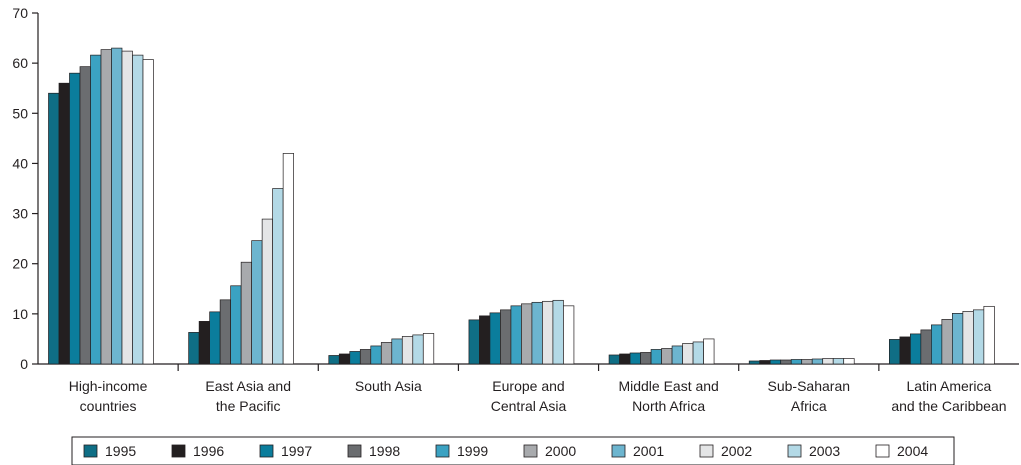 The height and width of the screenshot is (465, 1021). I want to click on category-label: North Africa, so click(668, 406).